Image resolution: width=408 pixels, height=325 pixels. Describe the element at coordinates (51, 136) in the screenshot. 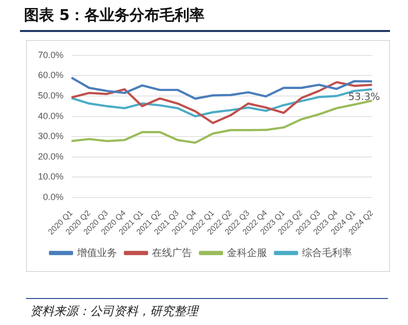

I see `y-tick-label: 30.0%` at that location.